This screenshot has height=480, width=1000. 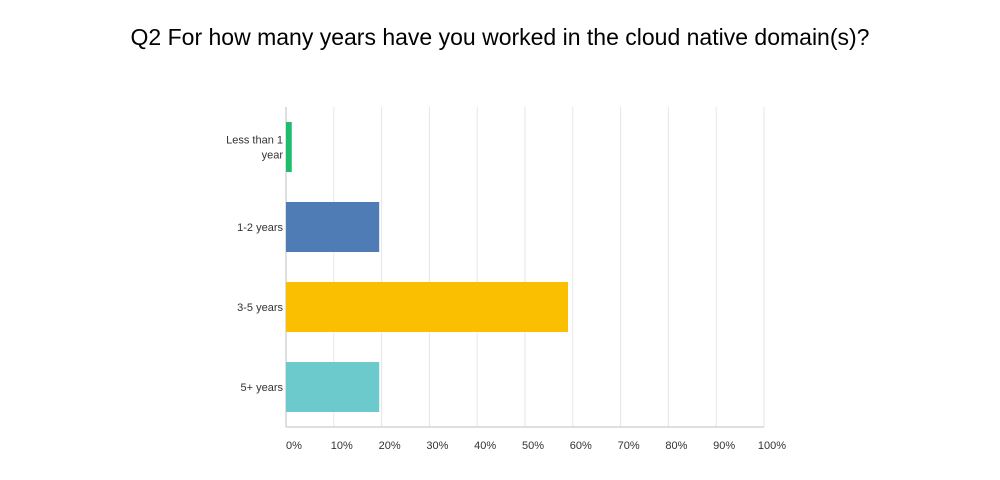 I want to click on x-tick-label: 50%, so click(x=533, y=446).